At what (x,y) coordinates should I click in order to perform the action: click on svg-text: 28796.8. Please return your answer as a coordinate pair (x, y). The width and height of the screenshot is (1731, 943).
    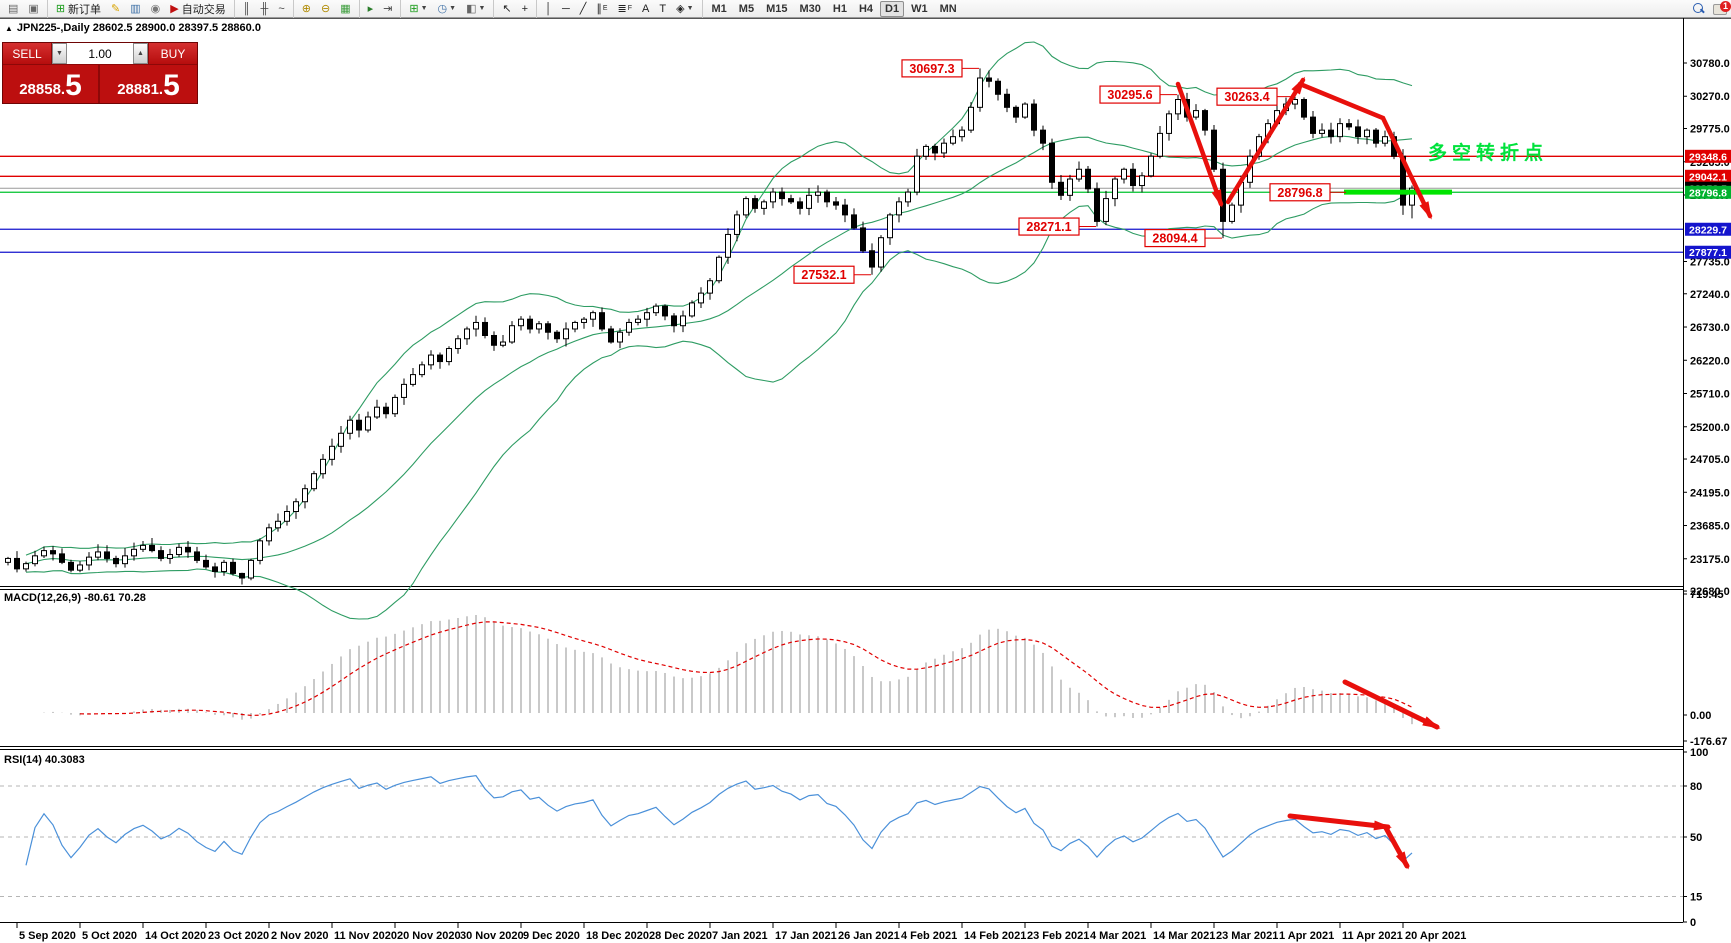
    Looking at the image, I should click on (1299, 193).